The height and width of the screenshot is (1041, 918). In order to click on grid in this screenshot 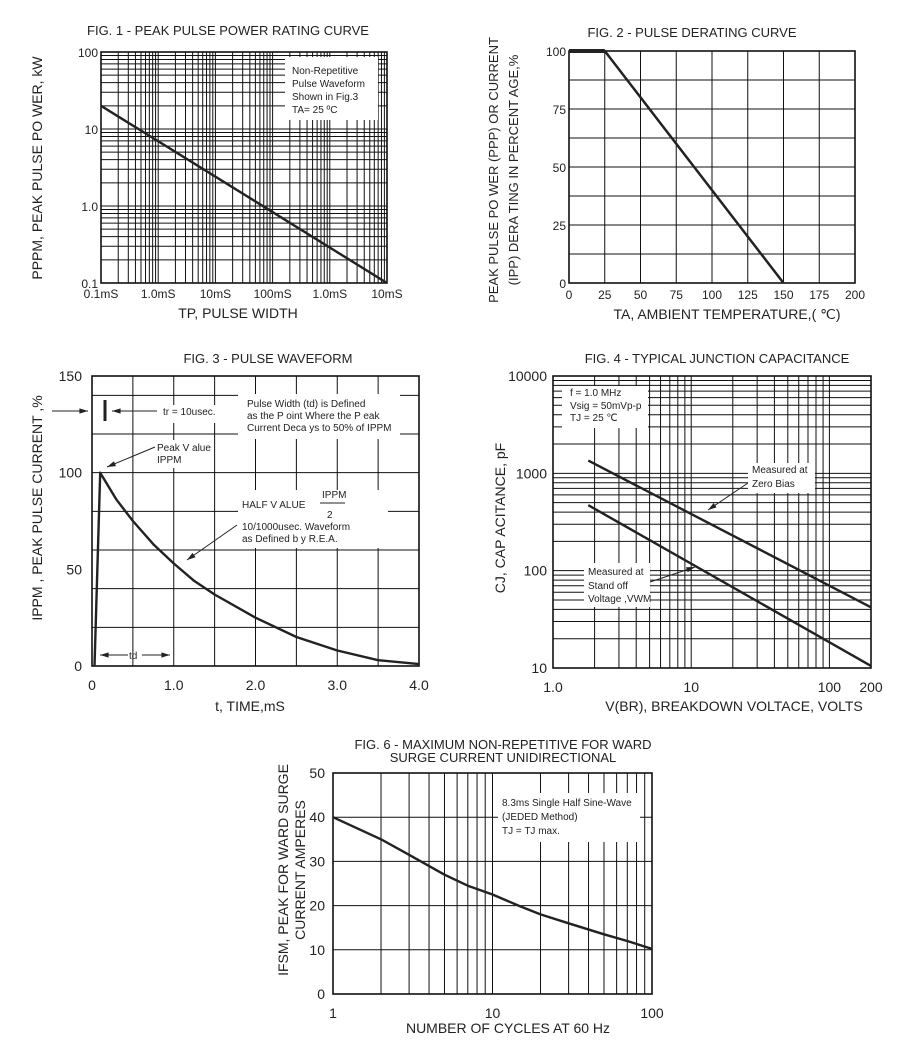, I will do `click(712, 167)`.